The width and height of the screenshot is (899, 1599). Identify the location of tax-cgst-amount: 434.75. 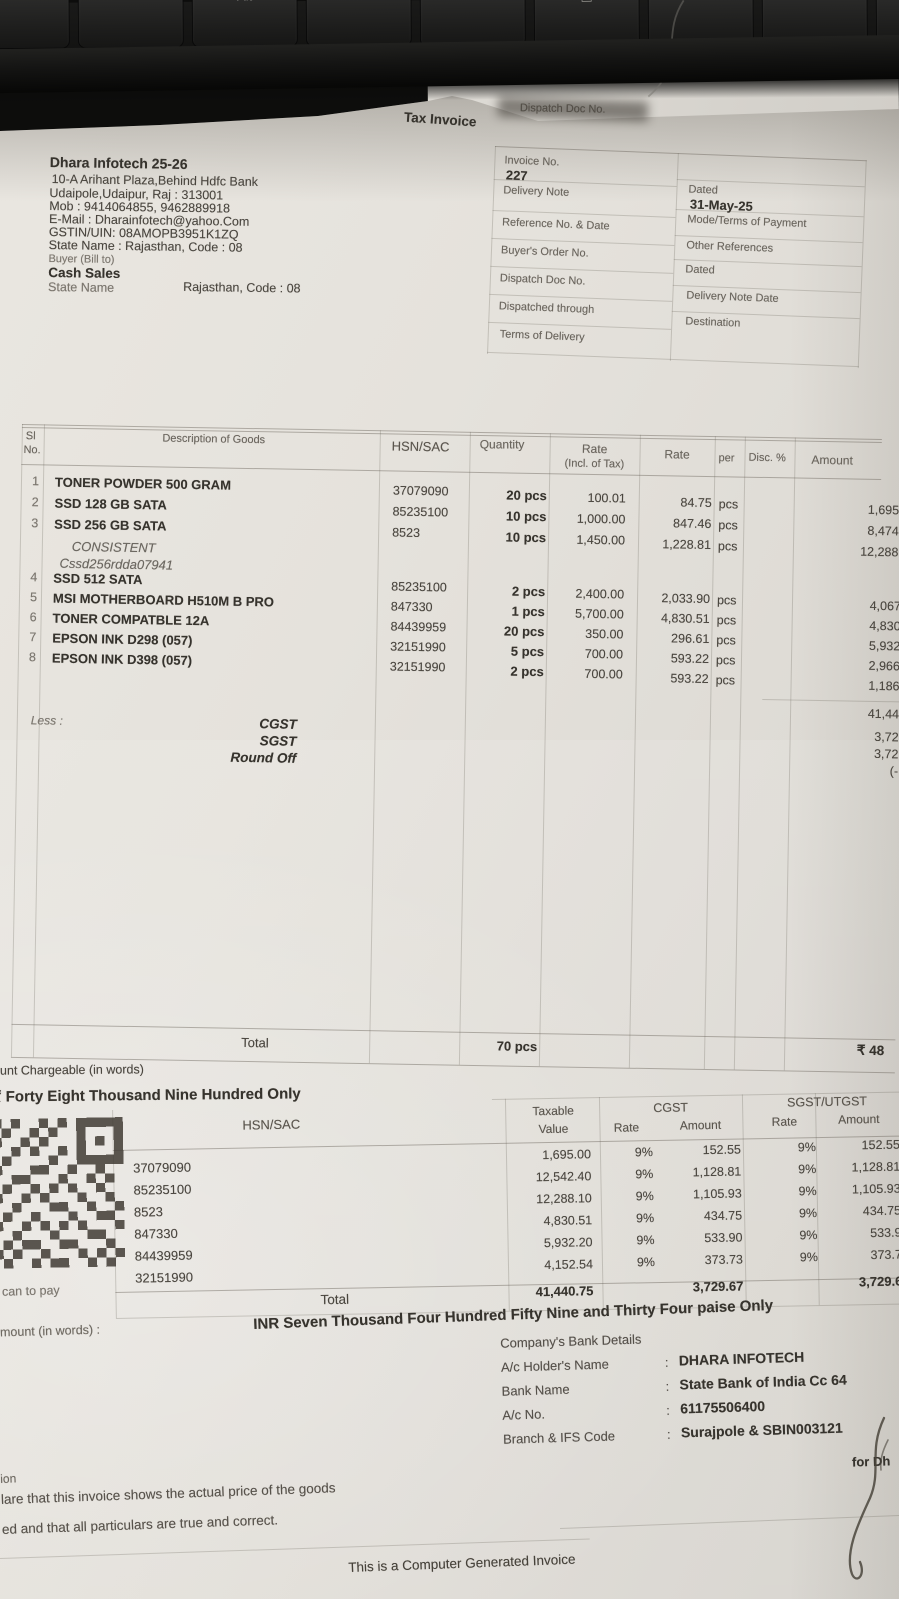
(723, 1216).